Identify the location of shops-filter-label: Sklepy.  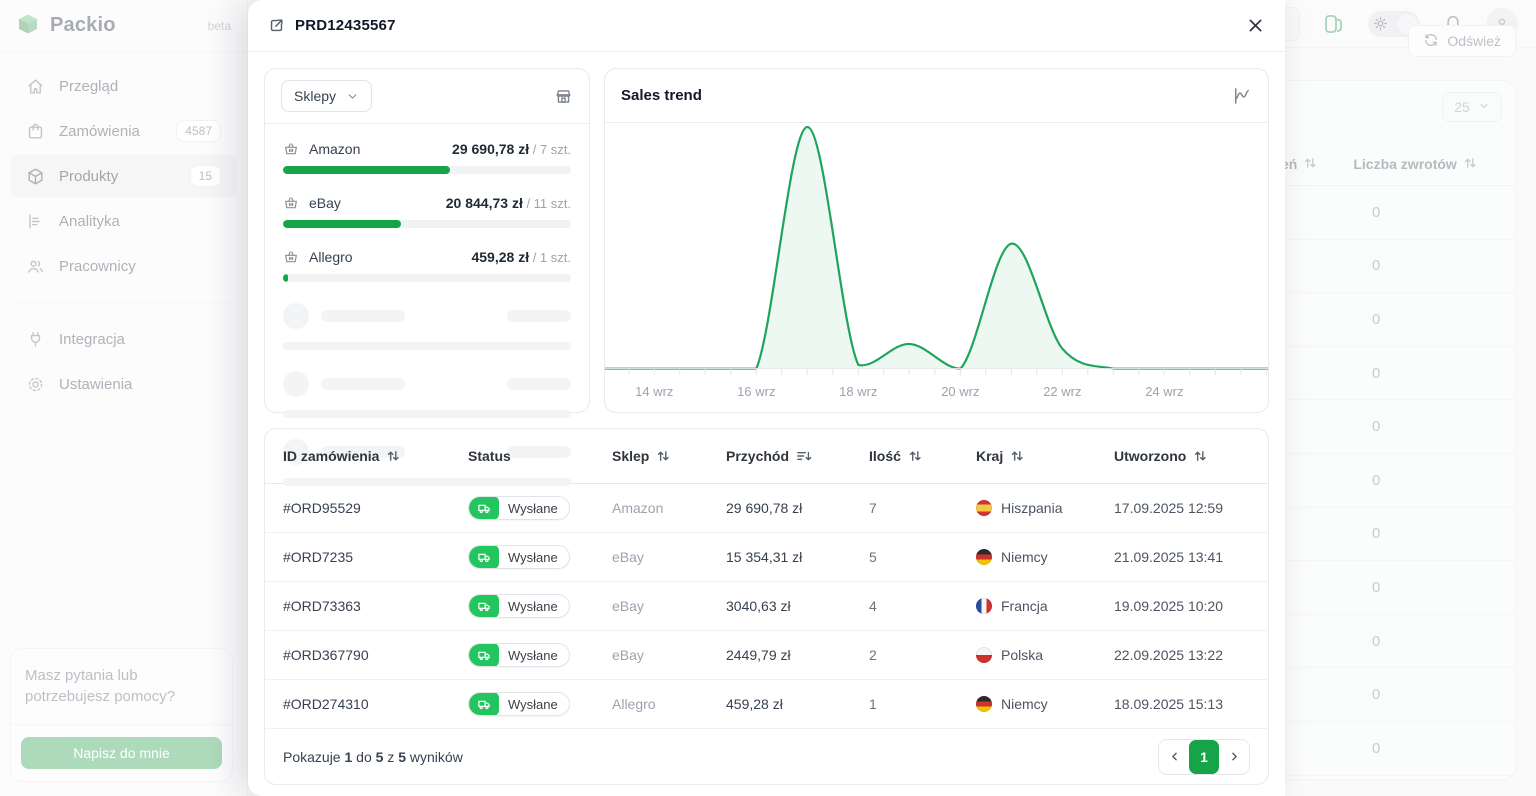
(315, 96).